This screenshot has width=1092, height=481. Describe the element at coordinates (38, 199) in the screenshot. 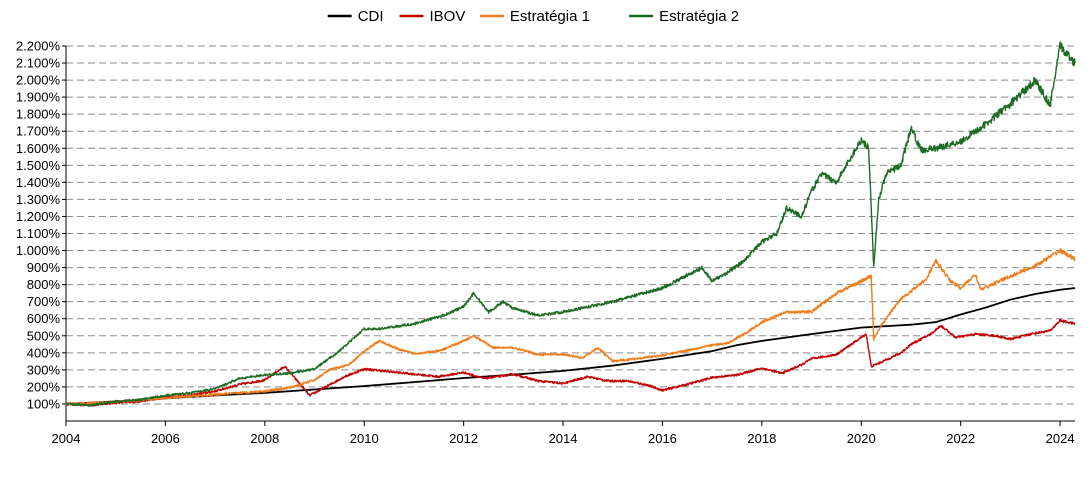

I see `y-tick-label: 1.300%` at that location.